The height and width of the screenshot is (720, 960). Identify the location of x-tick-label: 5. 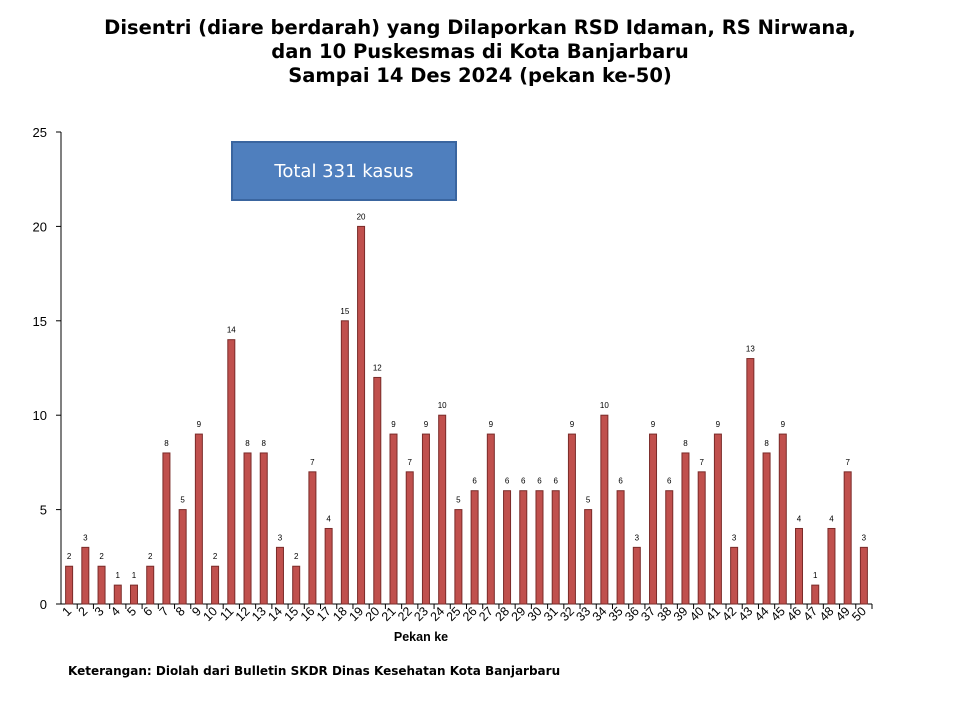
(131, 611).